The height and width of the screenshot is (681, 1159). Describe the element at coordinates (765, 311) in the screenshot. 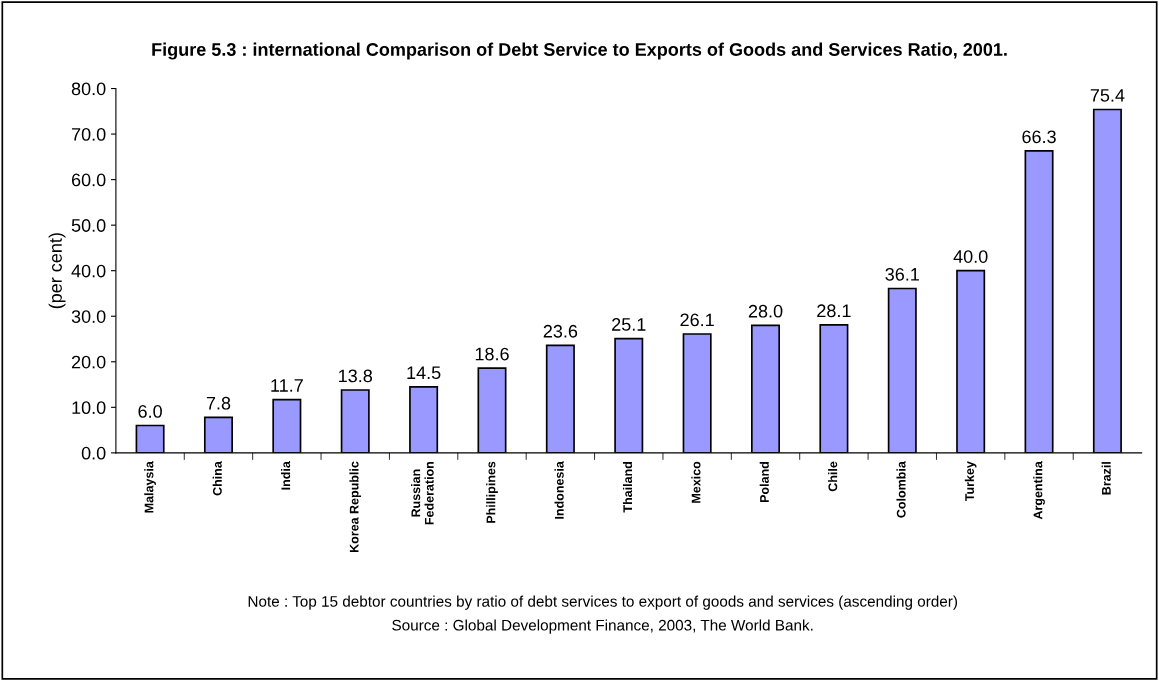

I see `data-label: 28.0` at that location.